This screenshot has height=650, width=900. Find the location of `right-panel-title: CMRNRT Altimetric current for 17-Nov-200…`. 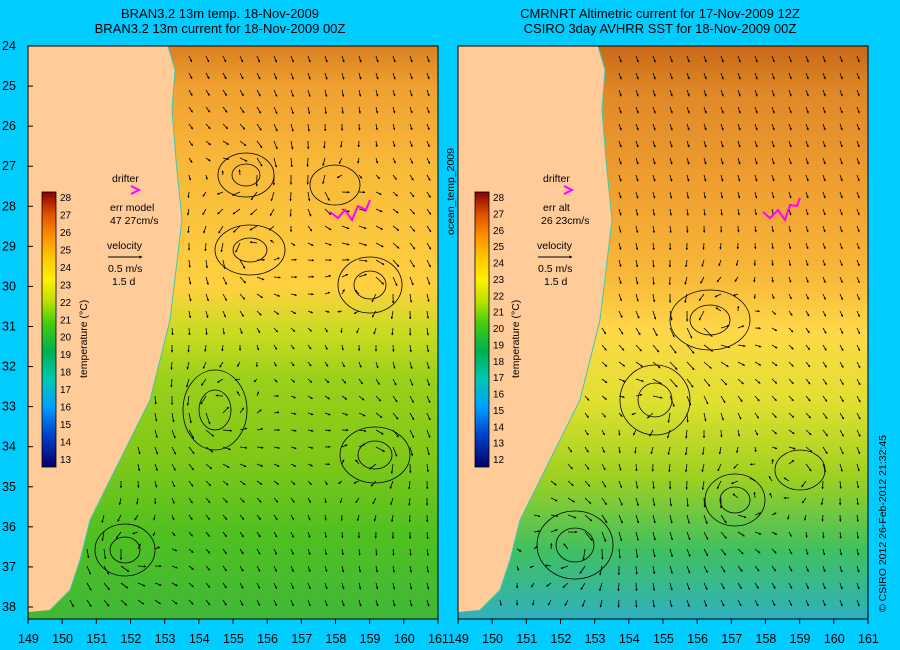

right-panel-title: CMRNRT Altimetric current for 17-Nov-200… is located at coordinates (660, 21).